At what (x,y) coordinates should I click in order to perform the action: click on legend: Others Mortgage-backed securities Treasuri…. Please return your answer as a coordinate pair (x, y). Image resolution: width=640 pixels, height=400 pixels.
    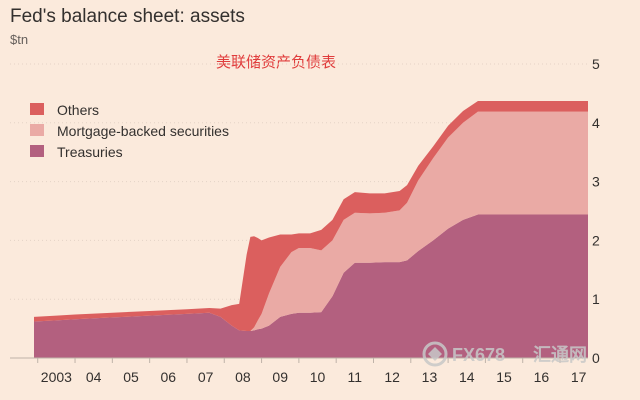
    Looking at the image, I should click on (129, 131).